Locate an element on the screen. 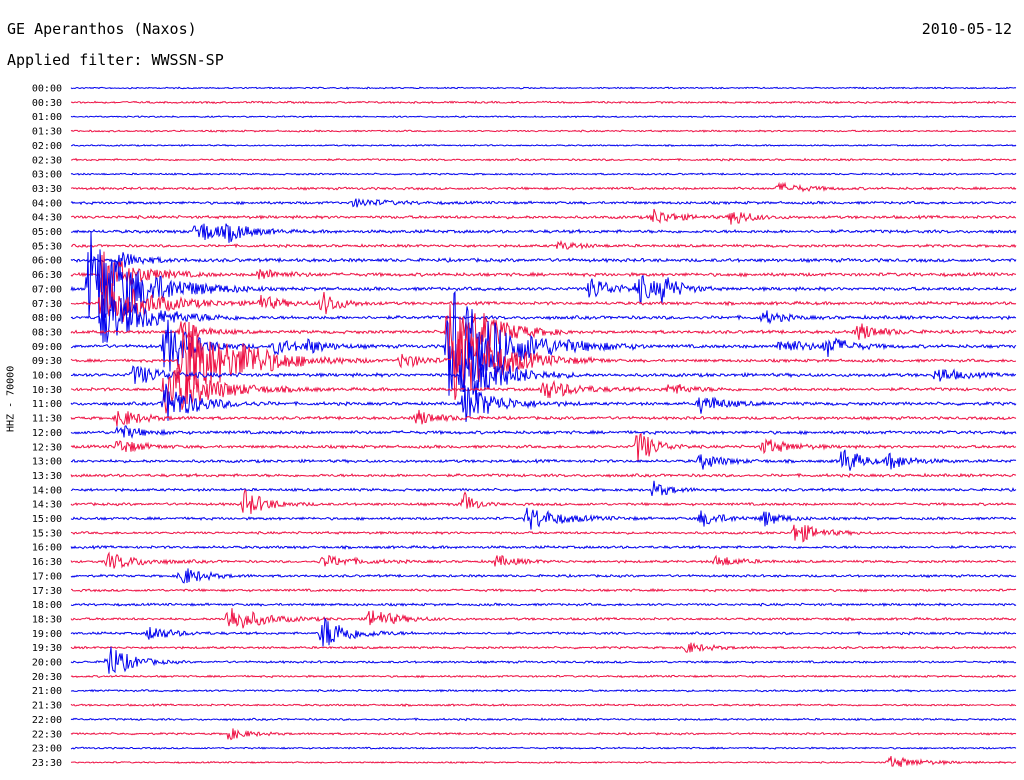 The width and height of the screenshot is (1024, 780). row-time-label: 15:00 is located at coordinates (47, 519).